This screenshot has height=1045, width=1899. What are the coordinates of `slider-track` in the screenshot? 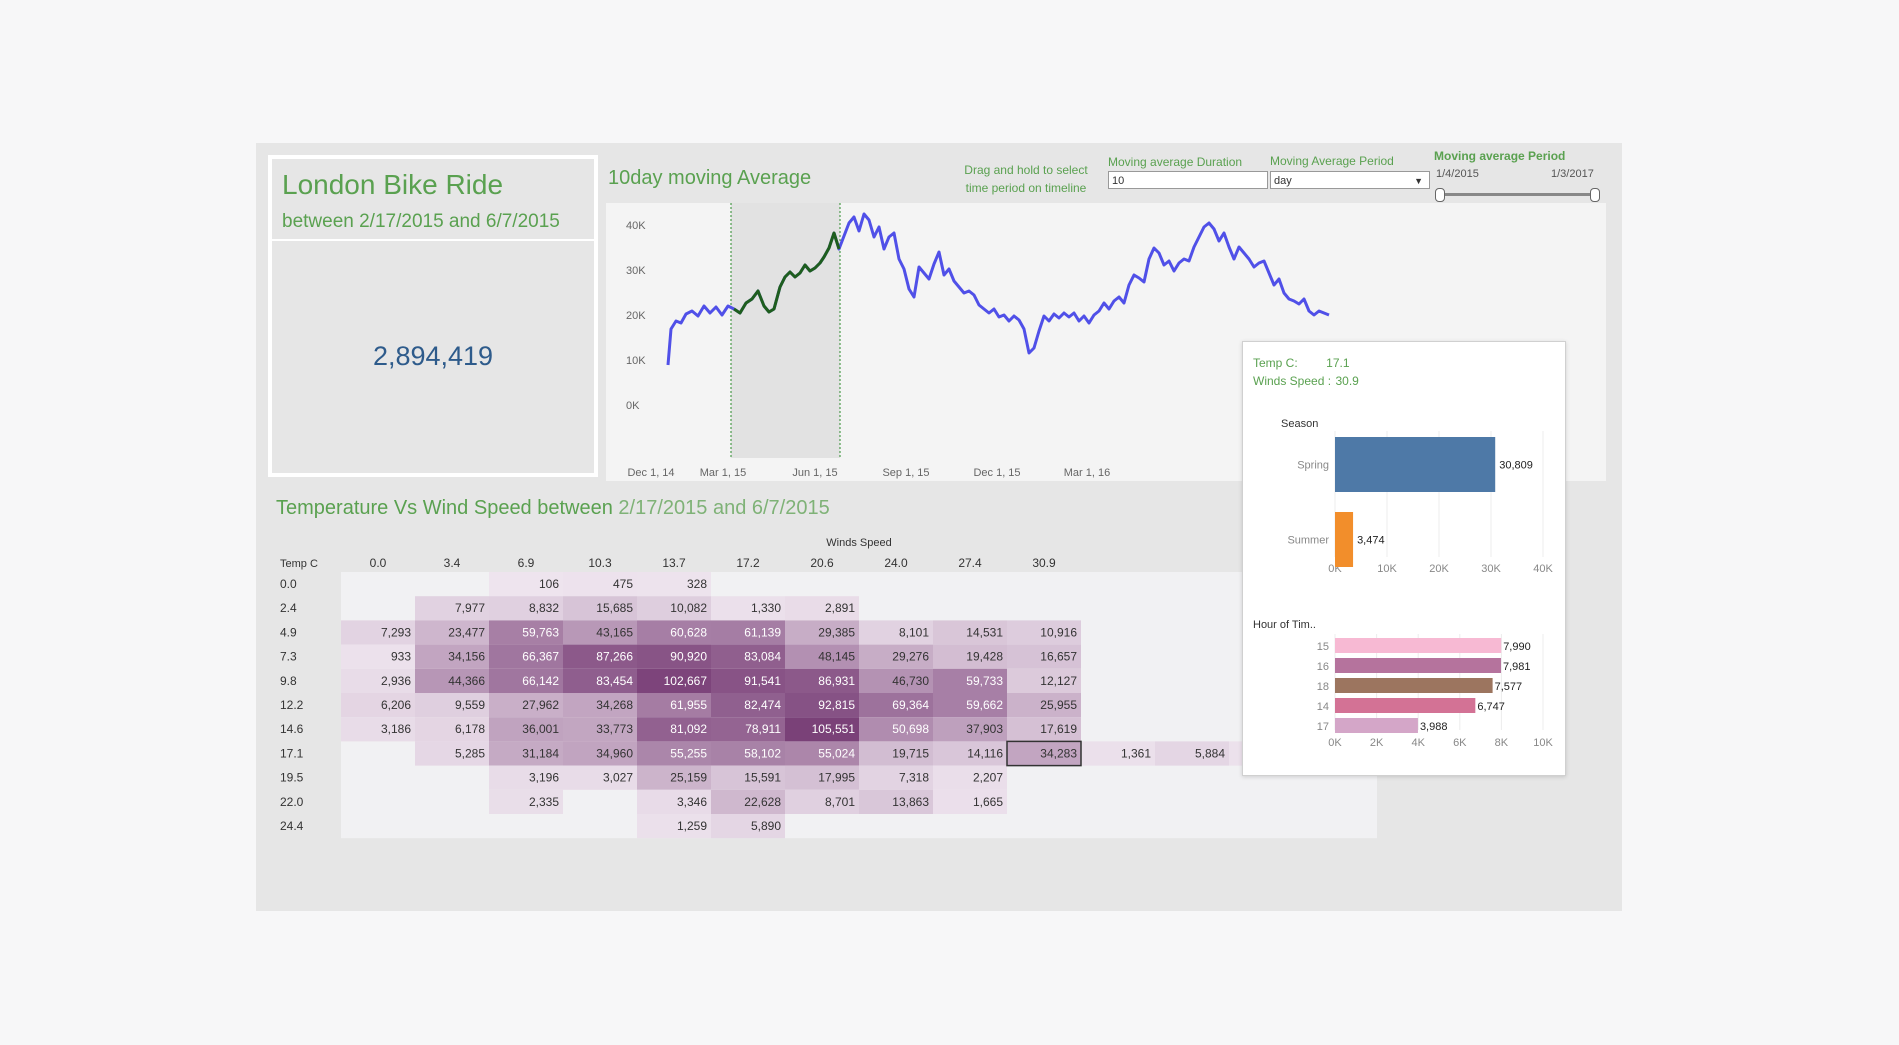 It's located at (1517, 194).